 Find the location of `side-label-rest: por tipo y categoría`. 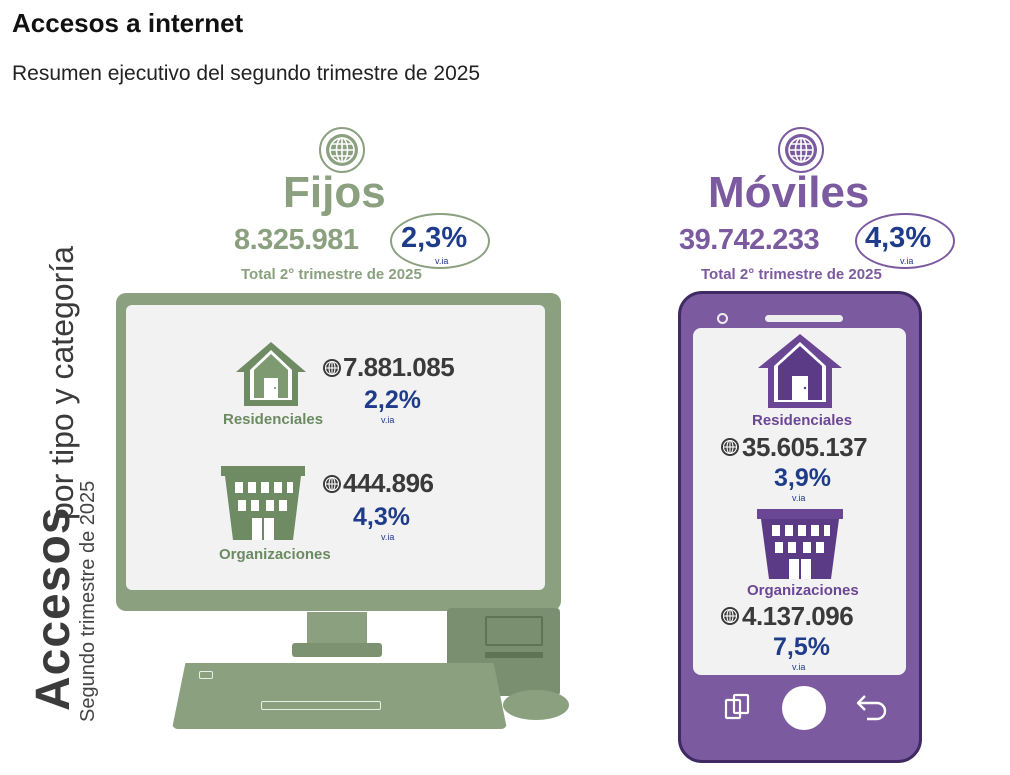

side-label-rest: por tipo y categoría is located at coordinates (62, 383).